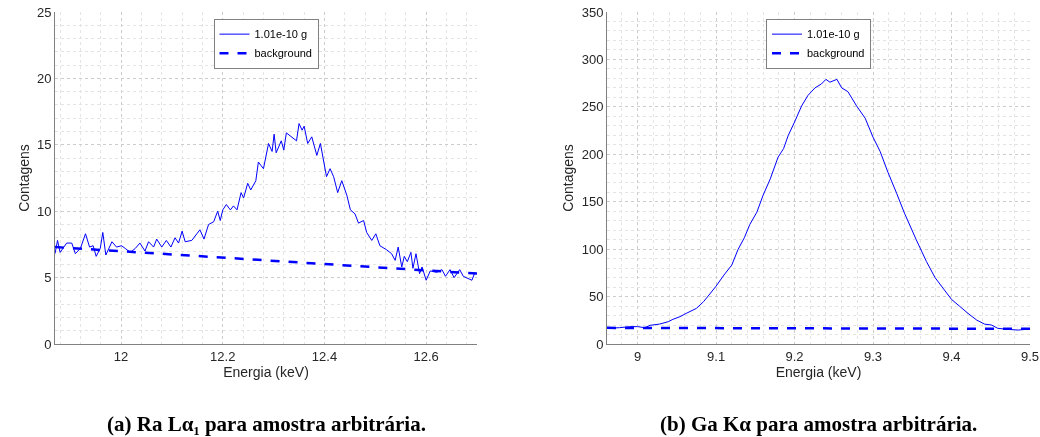 Image resolution: width=1040 pixels, height=437 pixels. I want to click on x-tick-label: 9.5, so click(1030, 356).